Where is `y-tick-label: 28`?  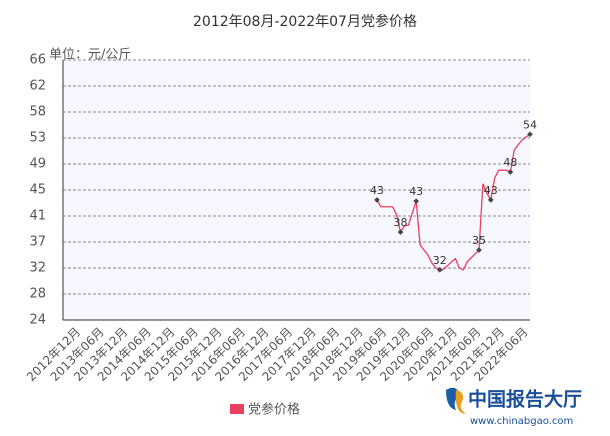 y-tick-label: 28 is located at coordinates (37, 294).